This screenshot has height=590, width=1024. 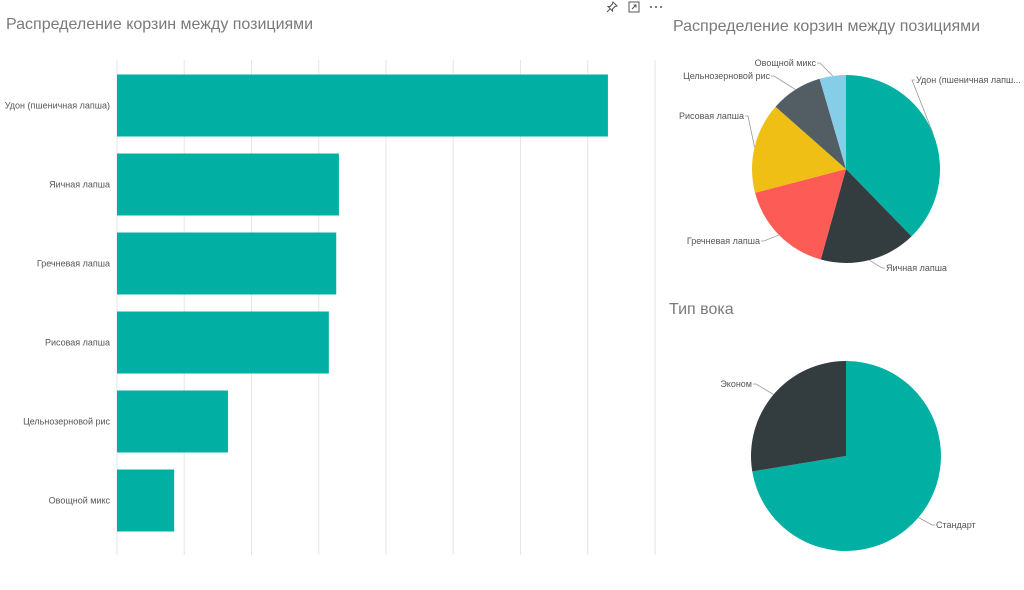 What do you see at coordinates (66, 422) in the screenshot?
I see `category-label: Цельнозерновой рис` at bounding box center [66, 422].